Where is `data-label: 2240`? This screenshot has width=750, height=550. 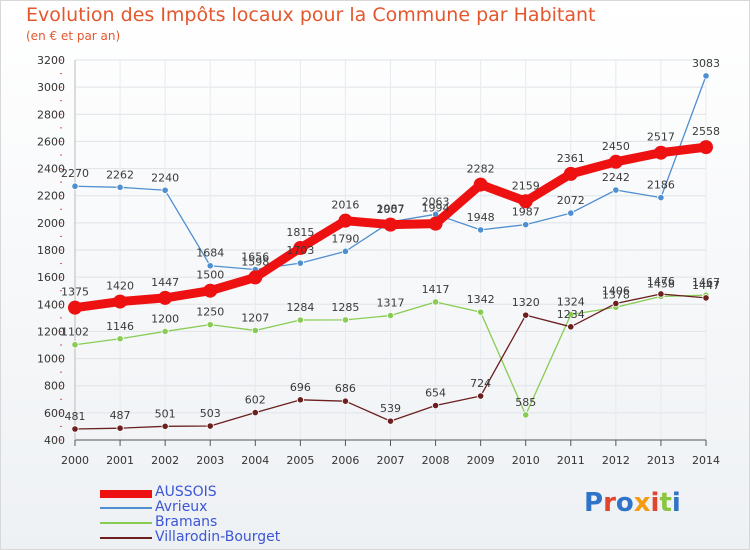 data-label: 2240 is located at coordinates (165, 177).